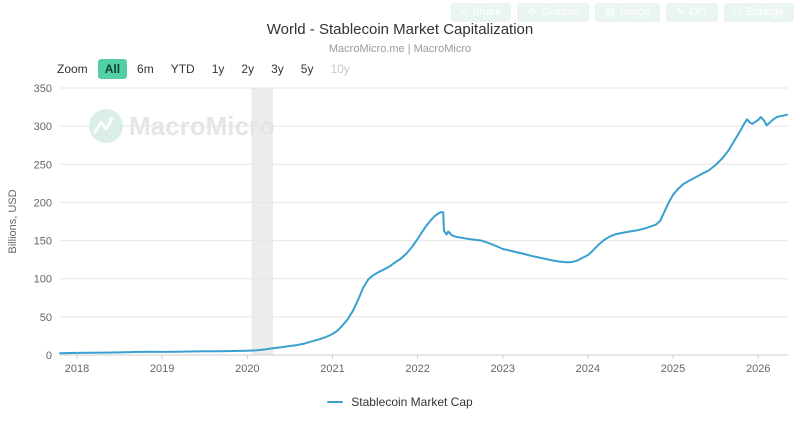 Image resolution: width=800 pixels, height=433 pixels. I want to click on share-button: < Share, so click(481, 12).